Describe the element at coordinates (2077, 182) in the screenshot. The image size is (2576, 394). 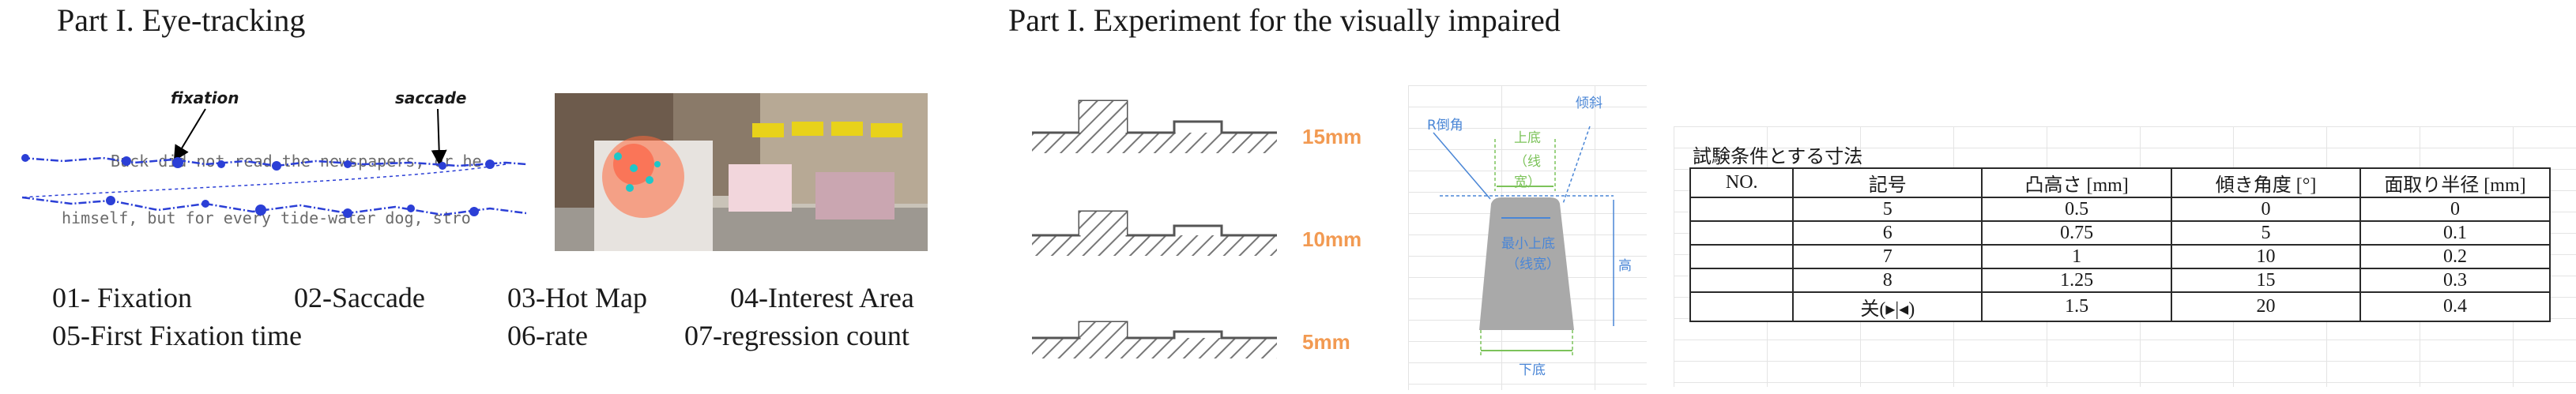
I see `header-height: 凸高さ [mm]` at that location.